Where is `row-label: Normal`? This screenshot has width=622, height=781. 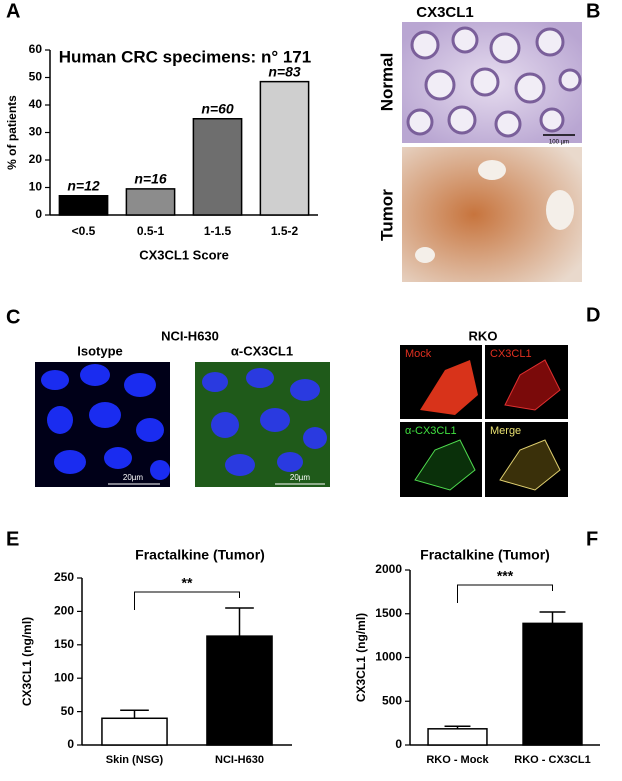
row-label: Normal is located at coordinates (386, 82).